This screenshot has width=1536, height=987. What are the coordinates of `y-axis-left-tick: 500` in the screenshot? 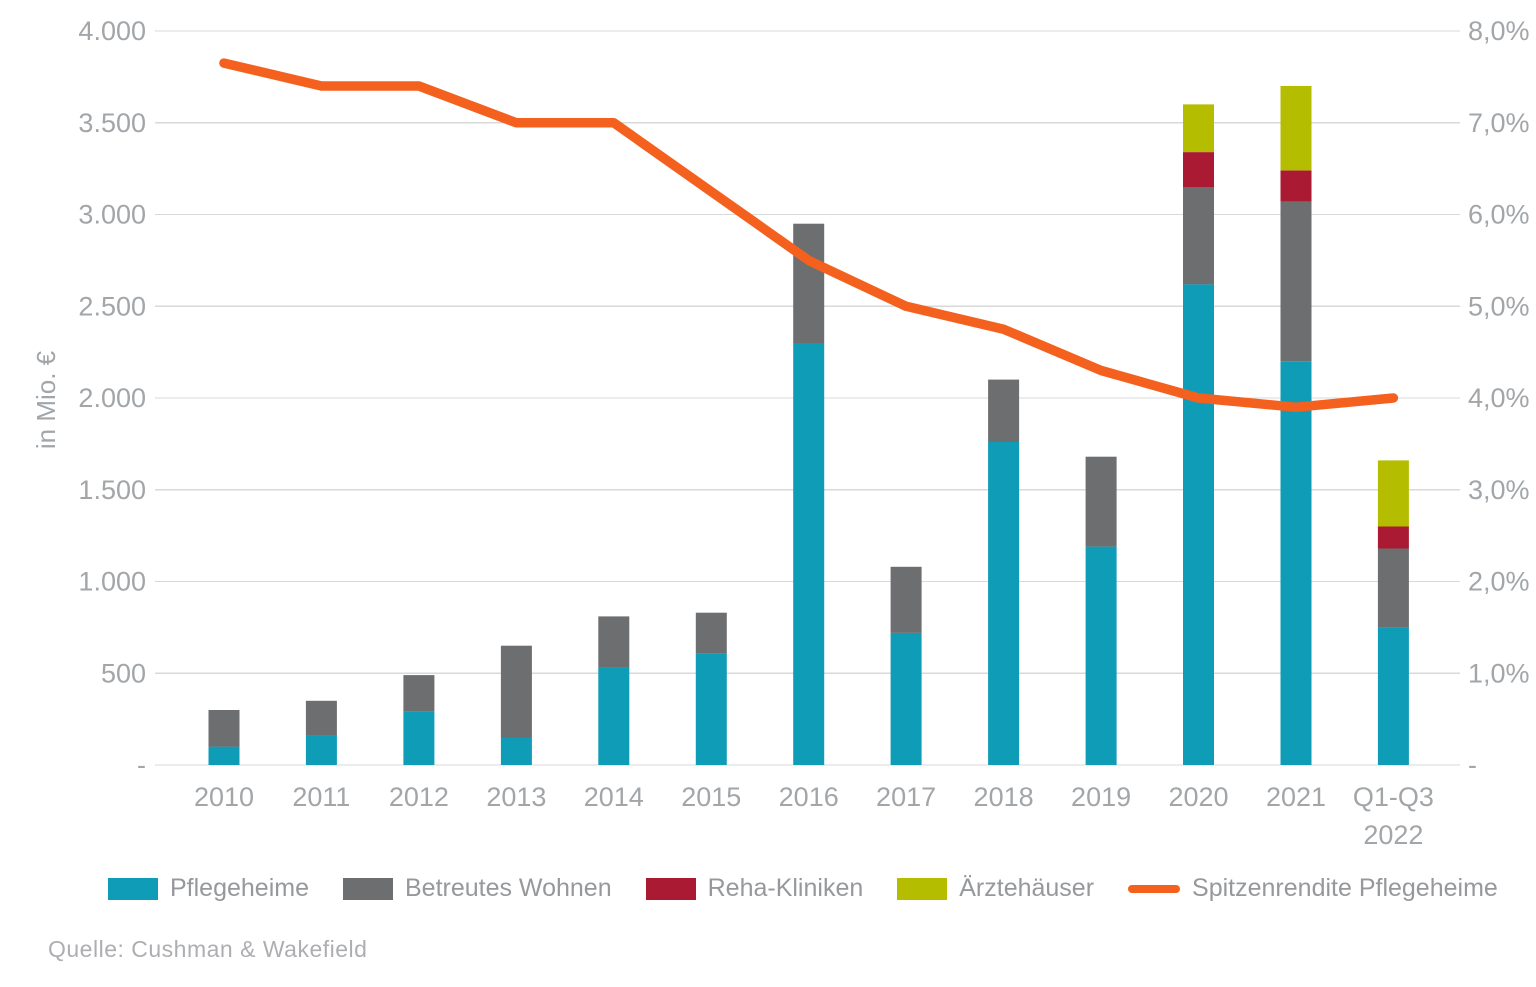 It's located at (123, 673).